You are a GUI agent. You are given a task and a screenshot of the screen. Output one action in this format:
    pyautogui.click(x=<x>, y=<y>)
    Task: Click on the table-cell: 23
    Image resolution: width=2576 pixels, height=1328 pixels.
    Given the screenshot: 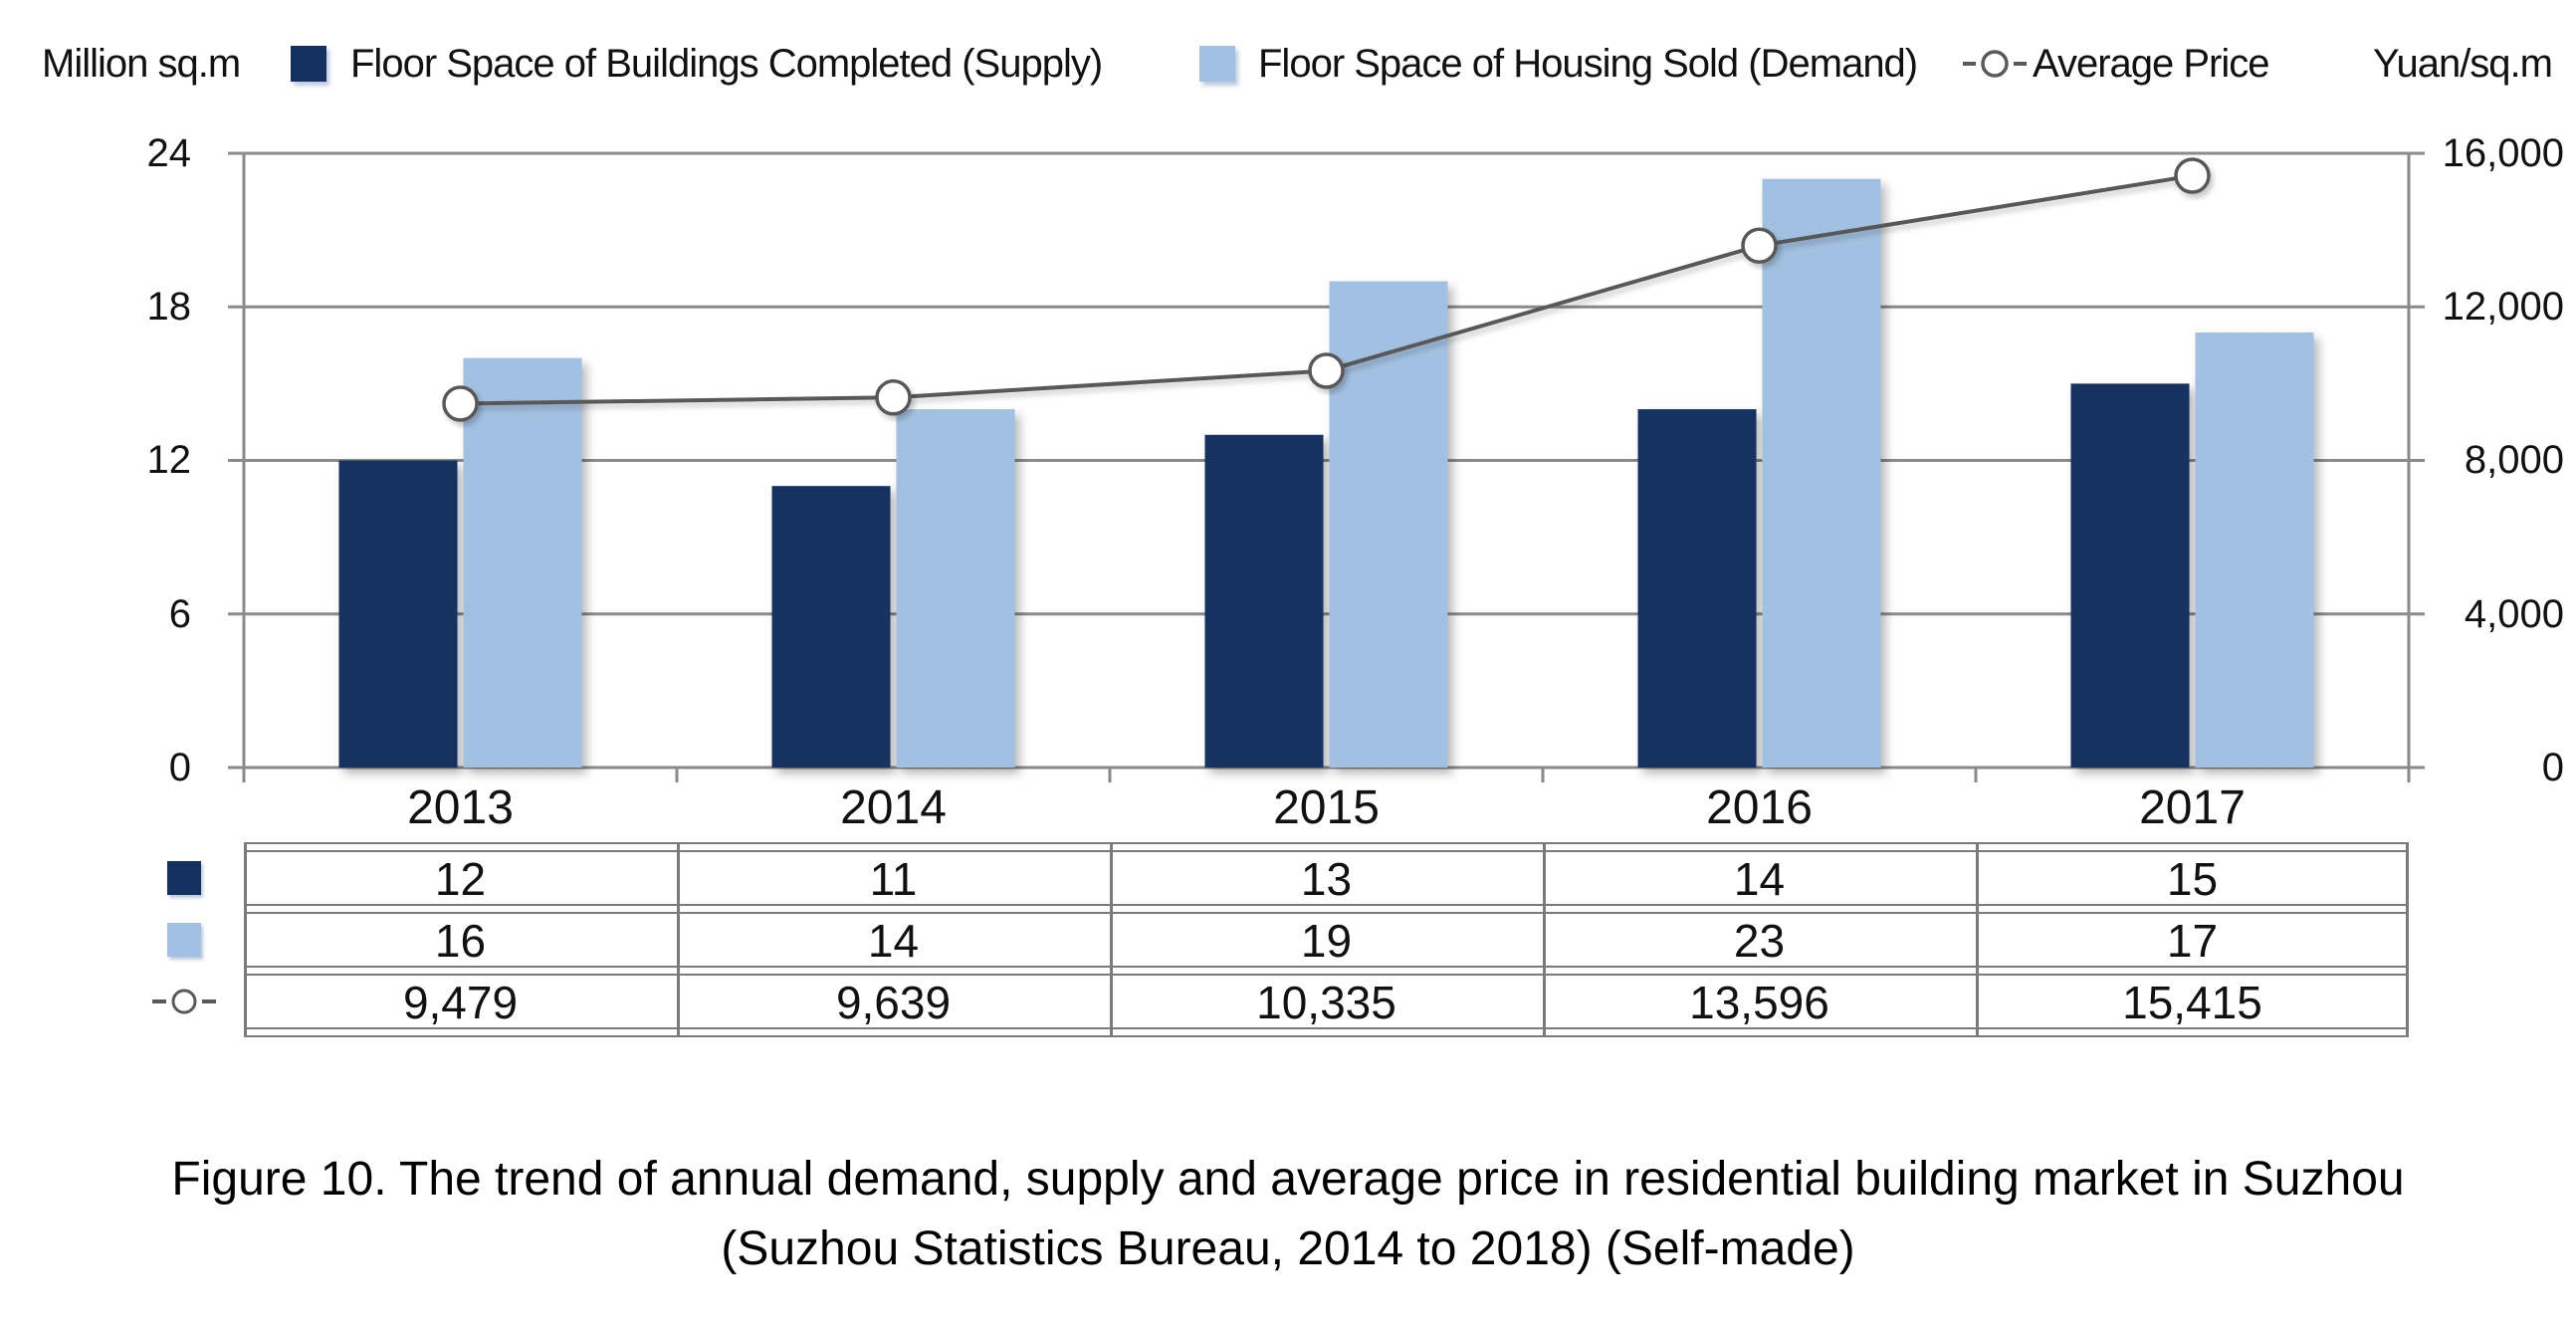 What is the action you would take?
    pyautogui.click(x=1759, y=941)
    